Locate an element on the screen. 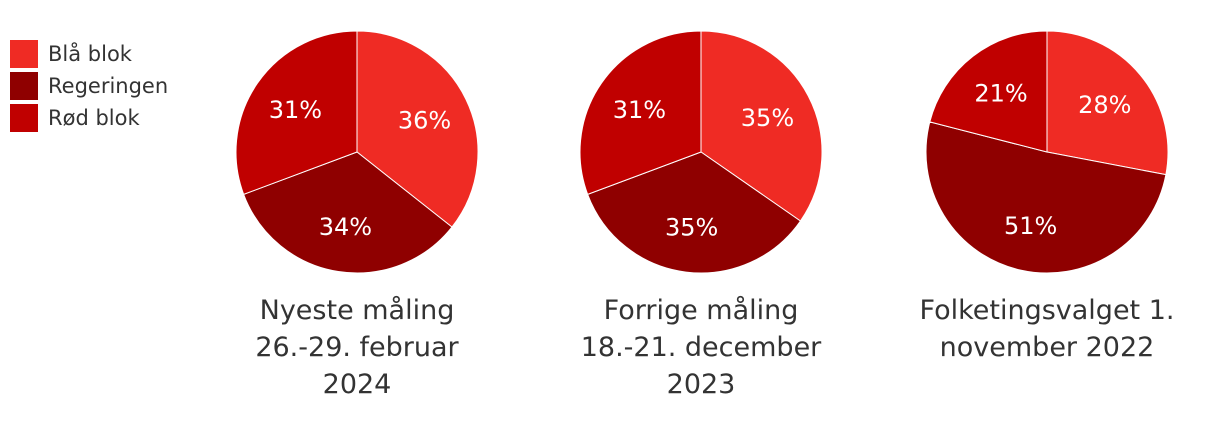  legend-label: Rød blok is located at coordinates (94, 118).